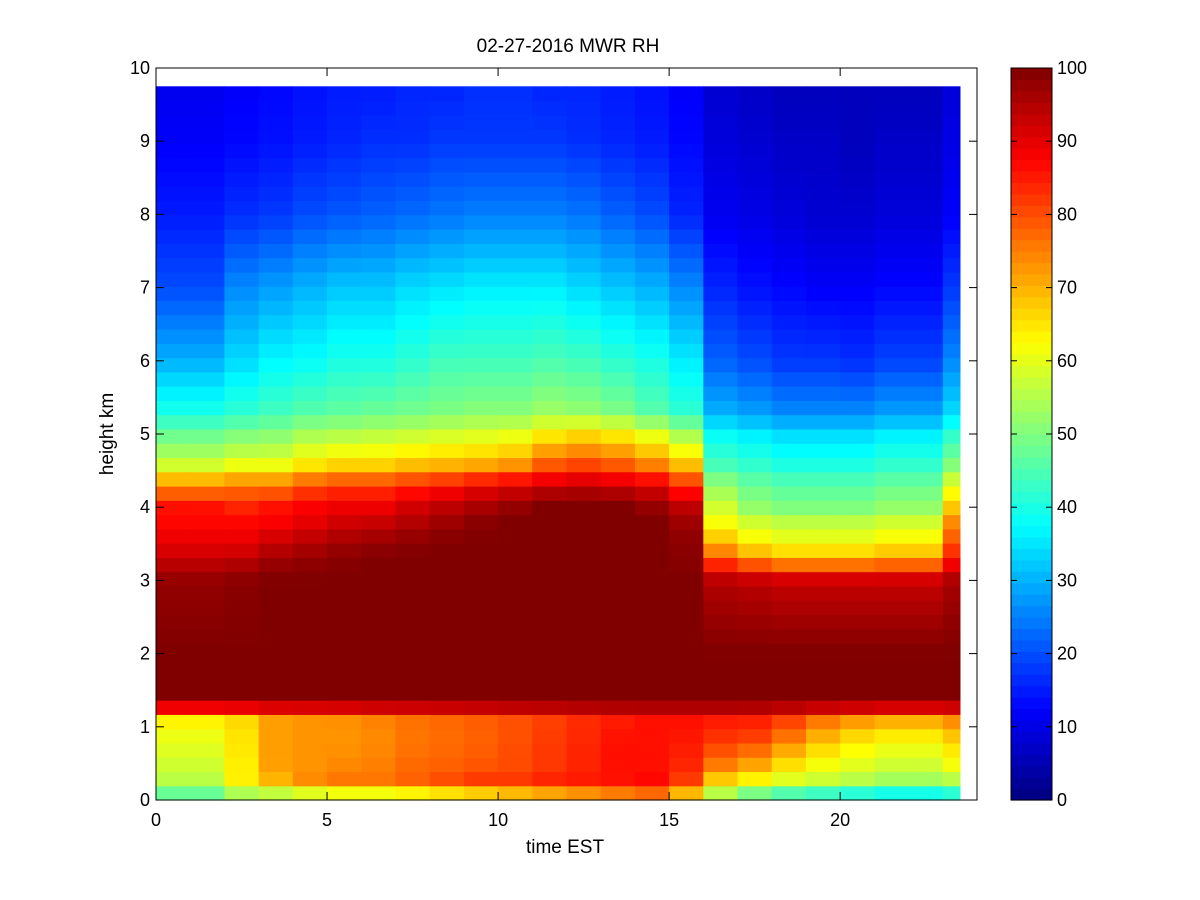 The image size is (1200, 900). What do you see at coordinates (327, 820) in the screenshot?
I see `x-tick-label: 5` at bounding box center [327, 820].